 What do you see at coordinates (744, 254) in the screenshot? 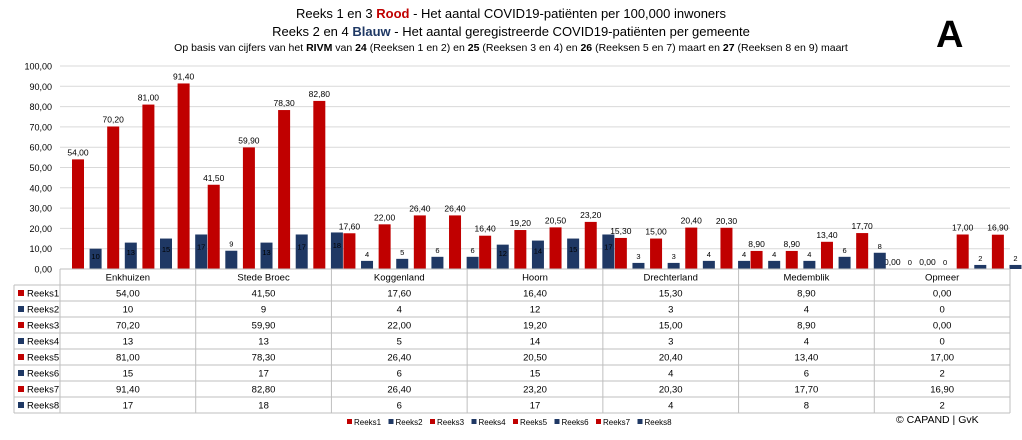
I see `data-label: 4` at bounding box center [744, 254].